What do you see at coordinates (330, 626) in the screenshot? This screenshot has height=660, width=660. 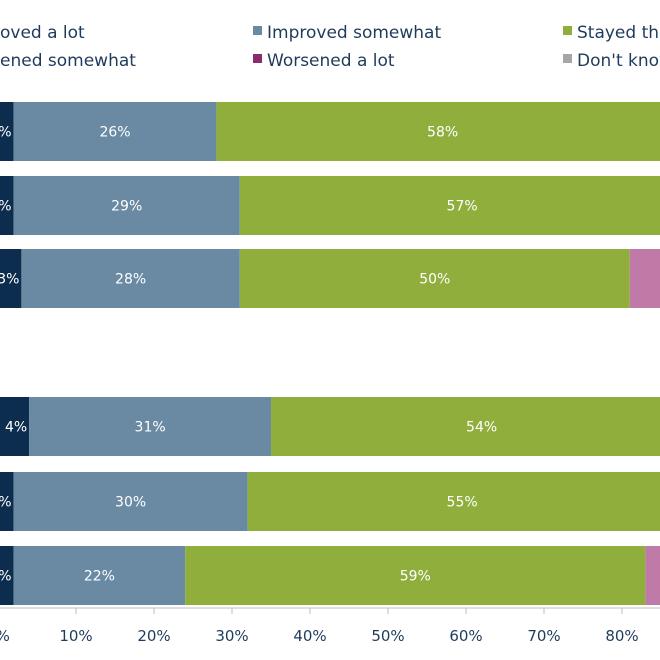 I see `x-axis: 0% 10% 20% 30% 40% 50% 60% 70% 80%` at bounding box center [330, 626].